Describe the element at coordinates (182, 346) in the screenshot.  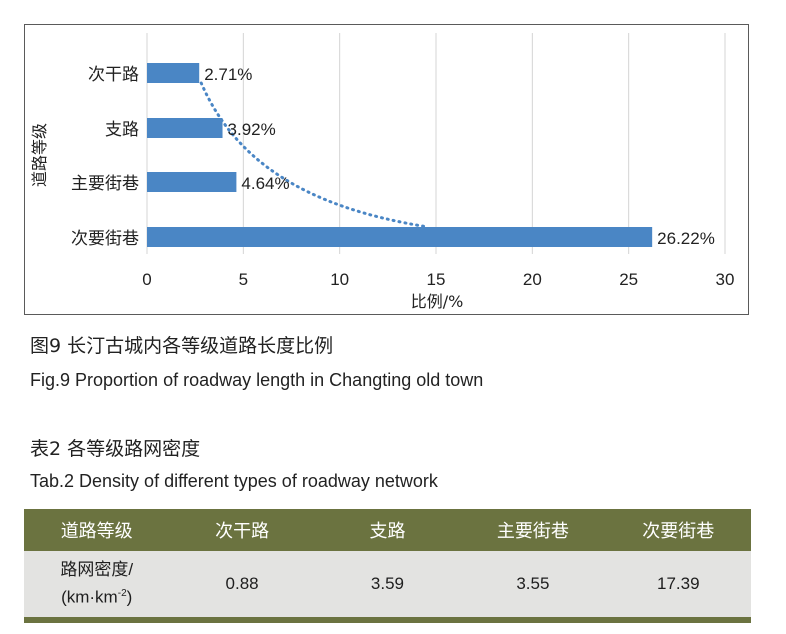
I see `figure-caption-cn: 图9 长汀古城内各等级道路长度比例` at that location.